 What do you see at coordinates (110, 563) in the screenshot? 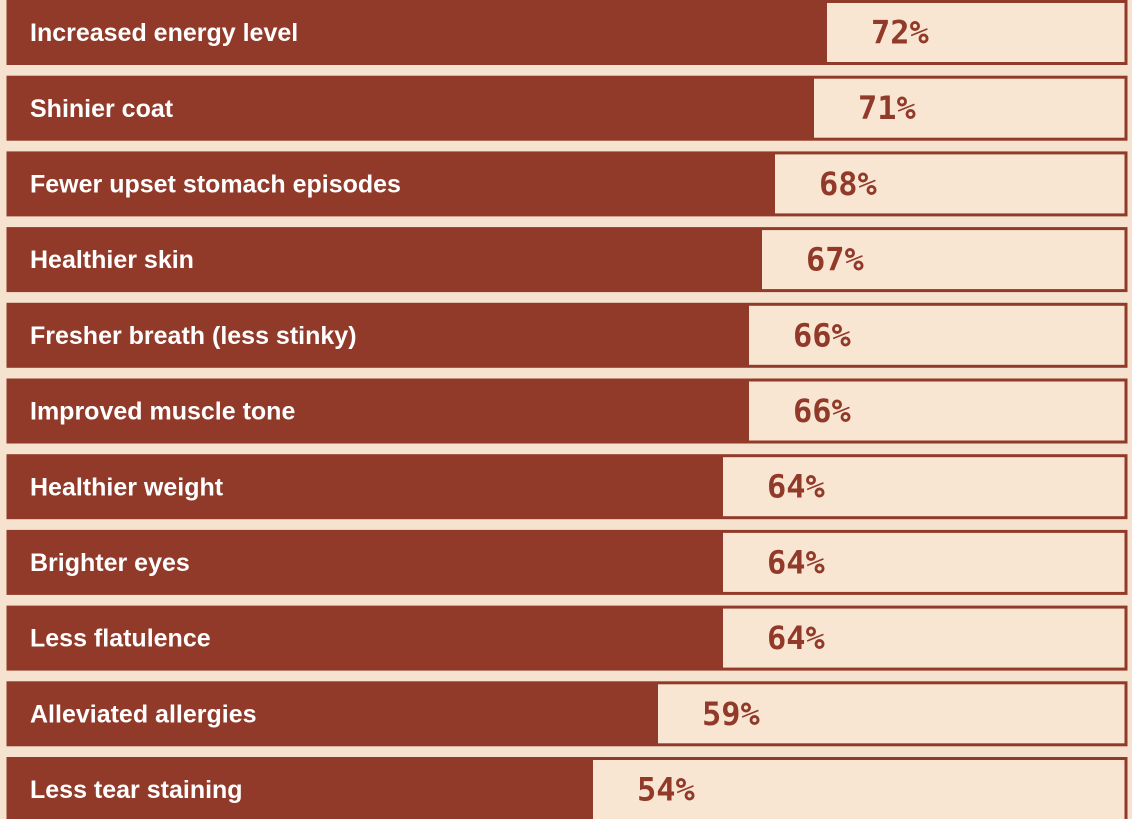
I see `category-label: Brighter eyes` at bounding box center [110, 563].